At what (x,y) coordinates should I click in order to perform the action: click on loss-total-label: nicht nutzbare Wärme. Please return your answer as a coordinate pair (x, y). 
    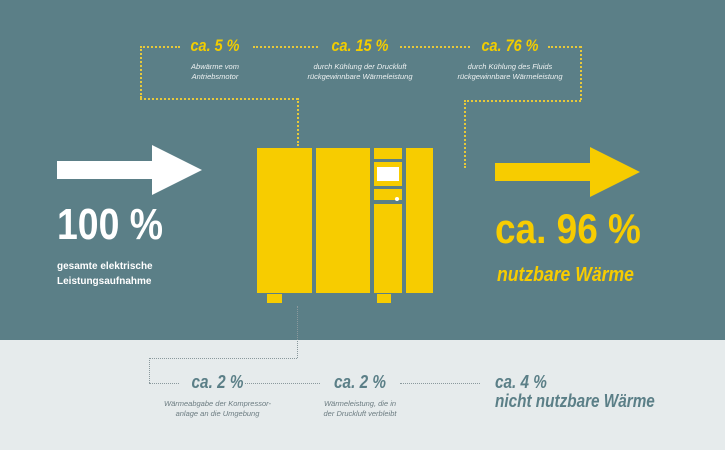
    Looking at the image, I should click on (575, 401).